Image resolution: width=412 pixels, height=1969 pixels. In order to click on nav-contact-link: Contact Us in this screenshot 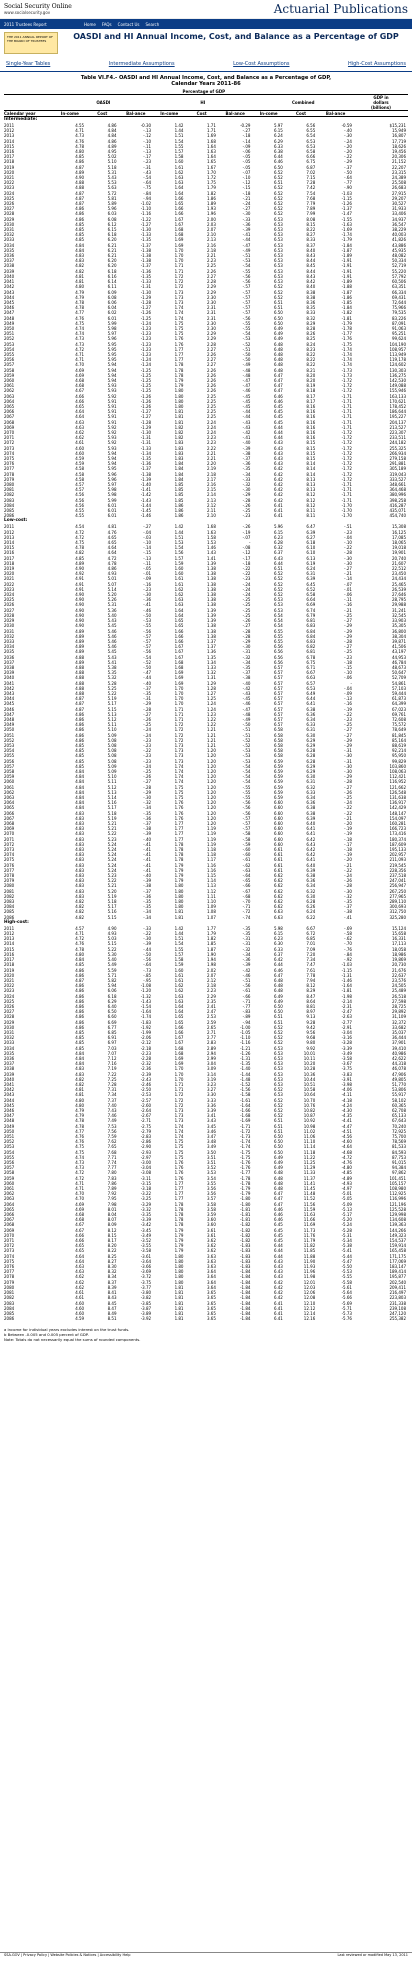, I will do `click(128, 24)`.